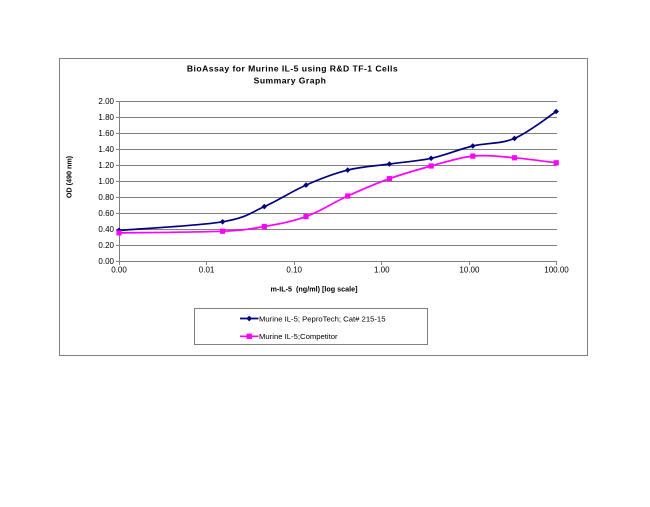 The height and width of the screenshot is (507, 650). What do you see at coordinates (69, 176) in the screenshot?
I see `svg-text: OD (490 nm)` at bounding box center [69, 176].